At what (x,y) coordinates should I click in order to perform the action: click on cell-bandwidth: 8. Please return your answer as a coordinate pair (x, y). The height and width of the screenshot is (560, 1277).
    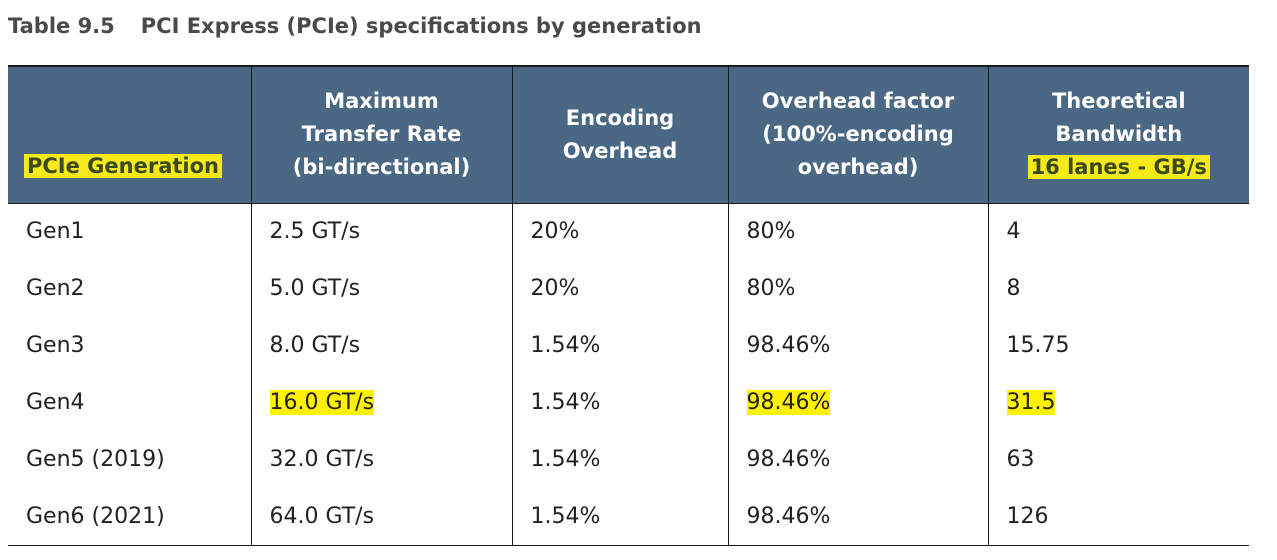
    Looking at the image, I should click on (1118, 288).